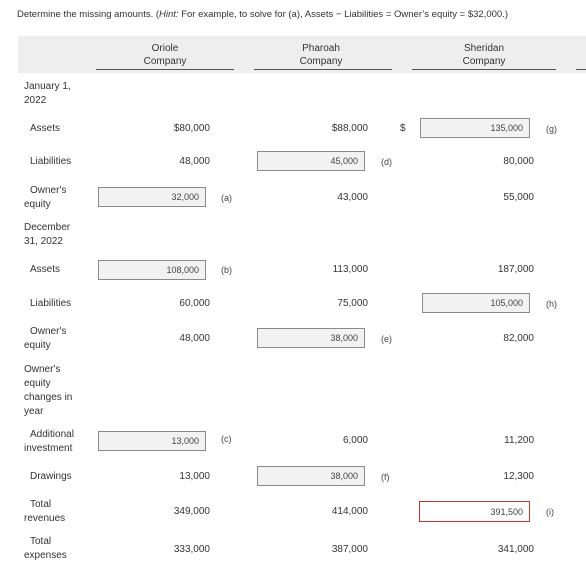 Image resolution: width=586 pixels, height=580 pixels. Describe the element at coordinates (349, 549) in the screenshot. I see `total-expenses-pharoah: 387,000` at that location.